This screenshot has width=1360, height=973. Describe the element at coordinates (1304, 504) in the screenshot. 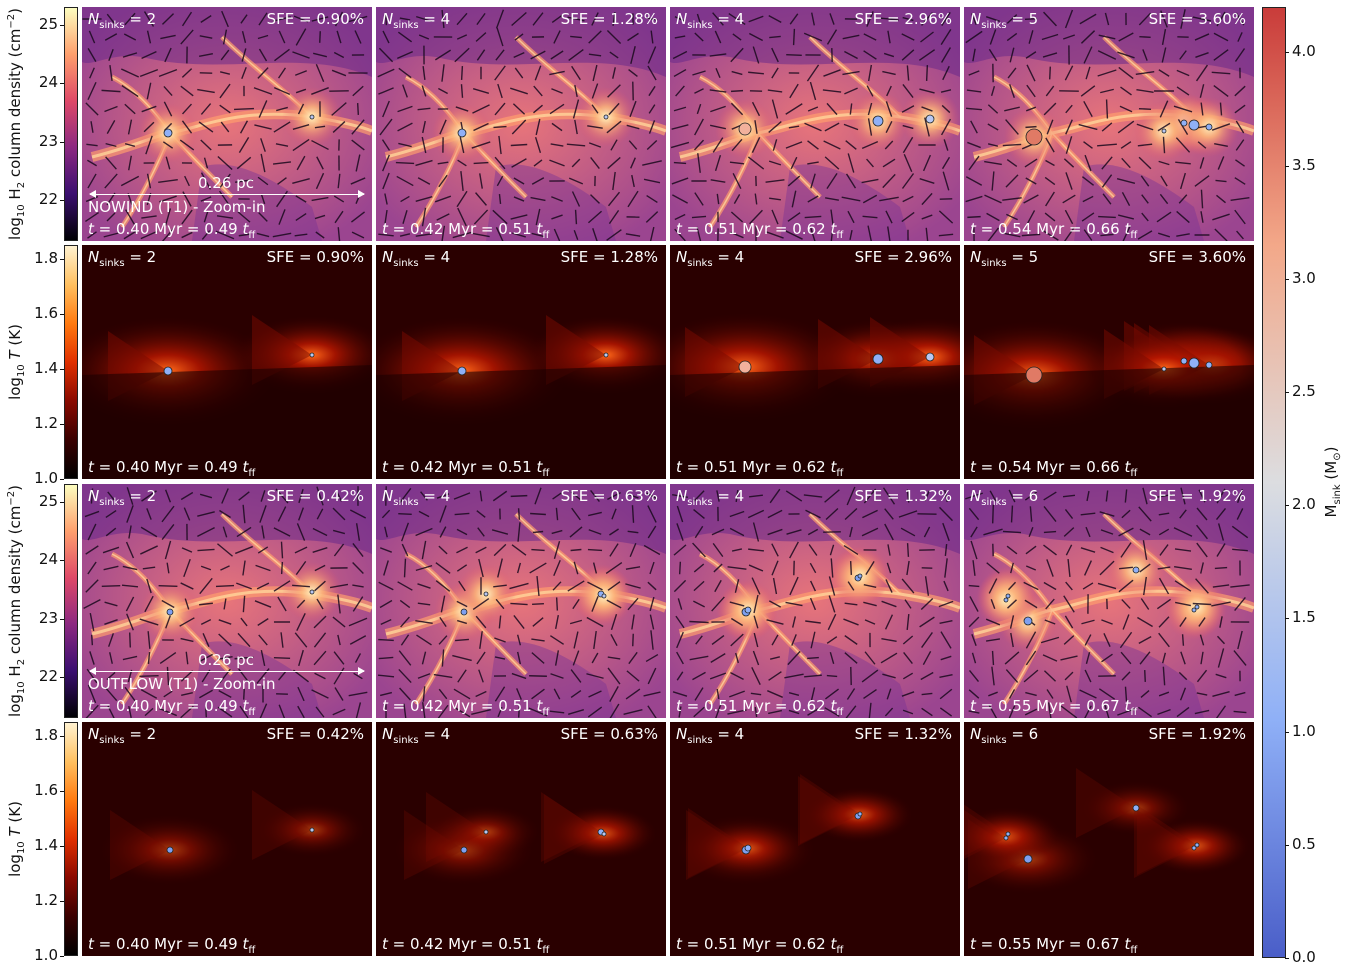

I see `sink-mass-tick: 2.0` at that location.